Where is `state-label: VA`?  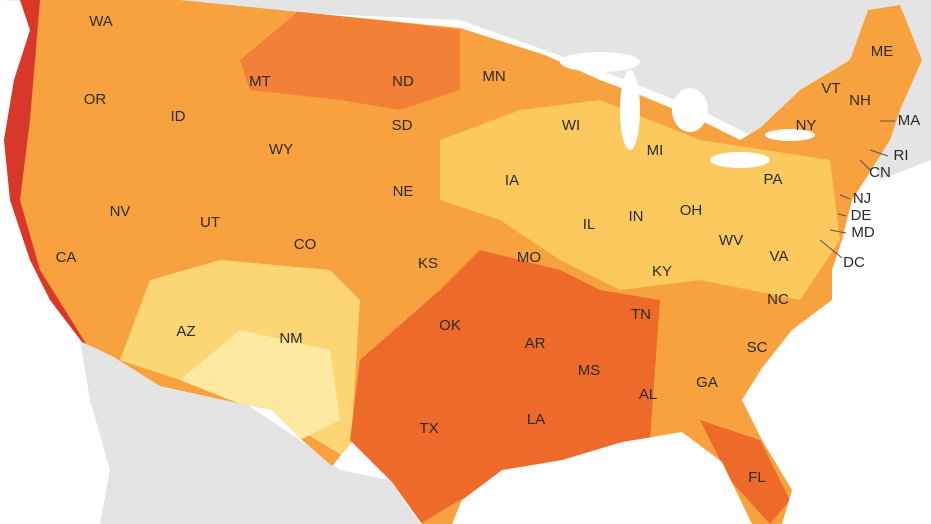
state-label: VA is located at coordinates (779, 256).